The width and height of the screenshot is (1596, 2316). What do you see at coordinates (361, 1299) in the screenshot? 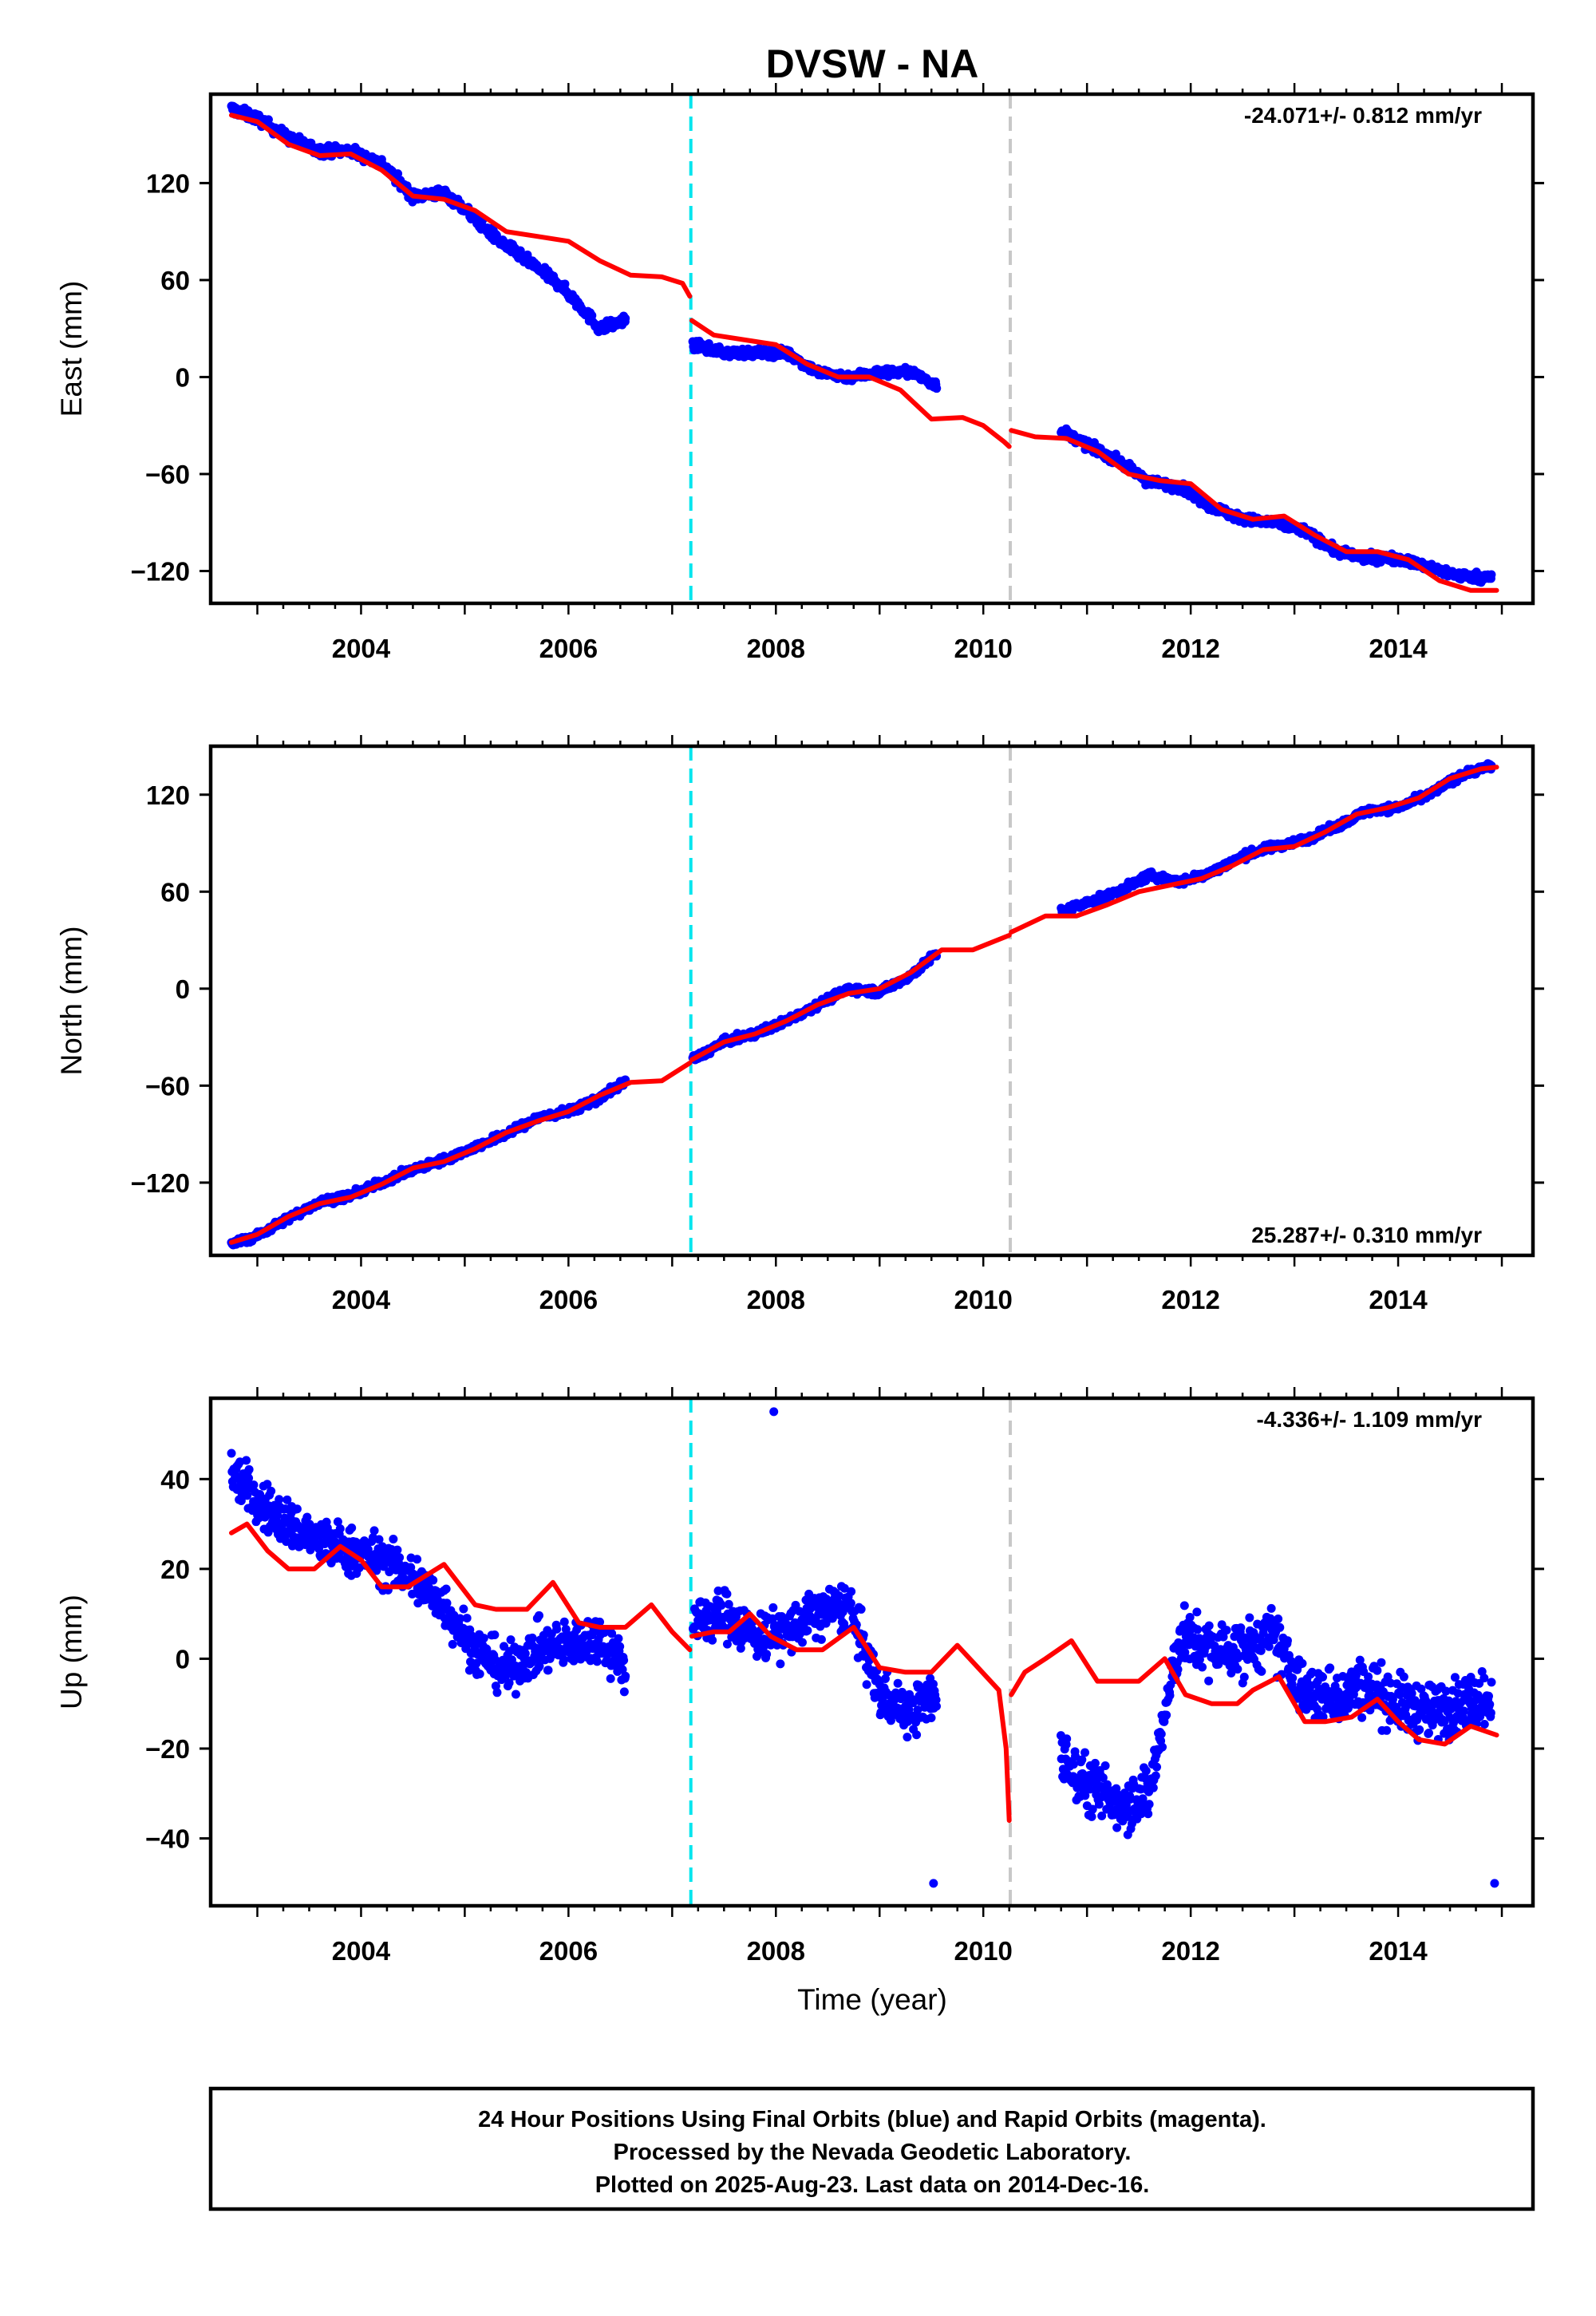
I see `x-tick-label: 2004` at bounding box center [361, 1299].